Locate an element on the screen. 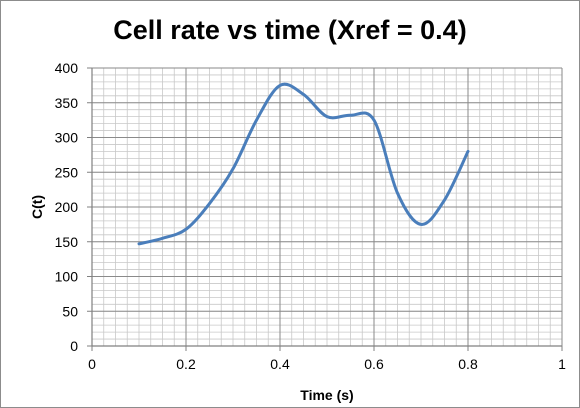 This screenshot has width=580, height=408. x-axis-title: Time (s) is located at coordinates (326, 395).